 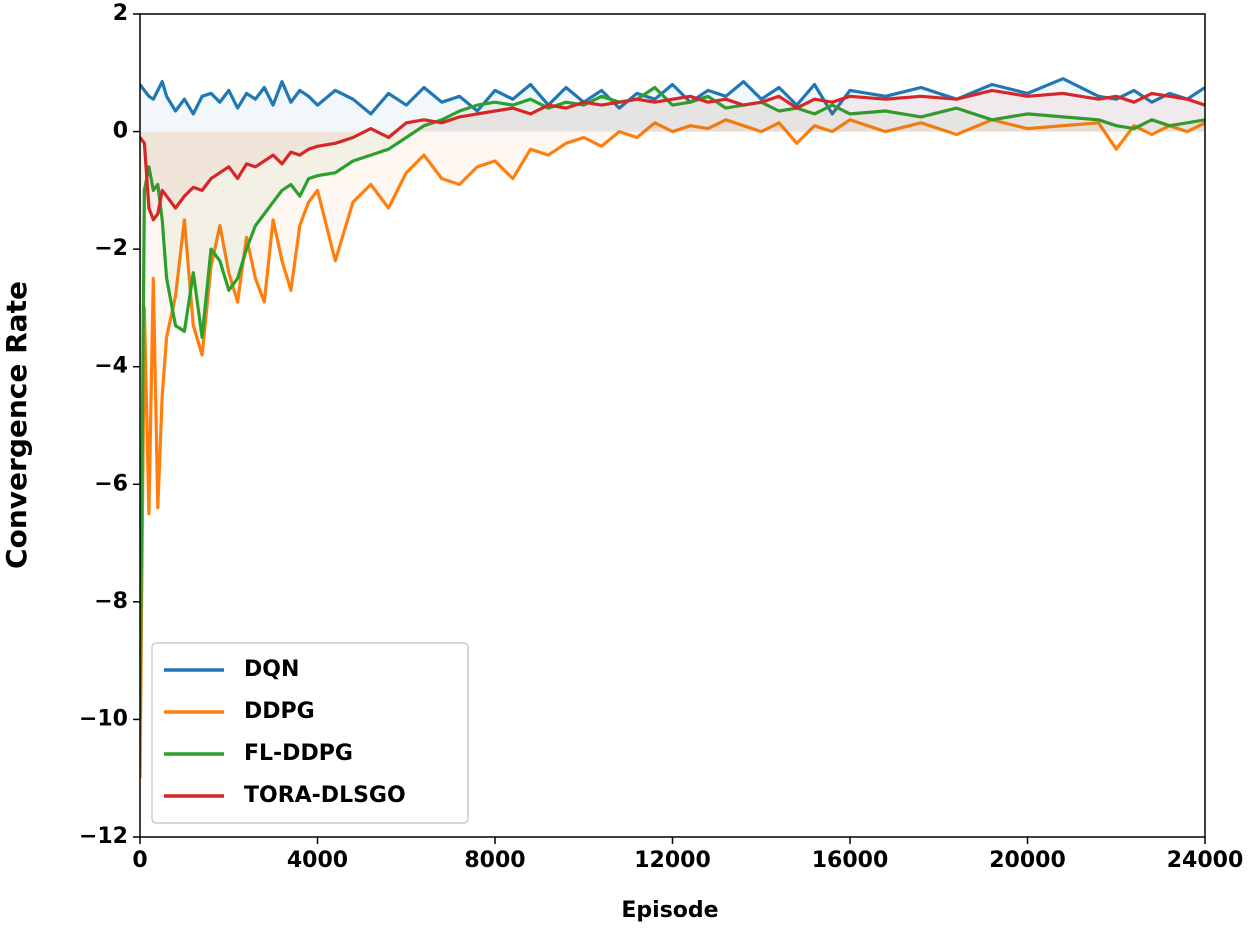 I want to click on x-axis-label: Episode, so click(x=669, y=910).